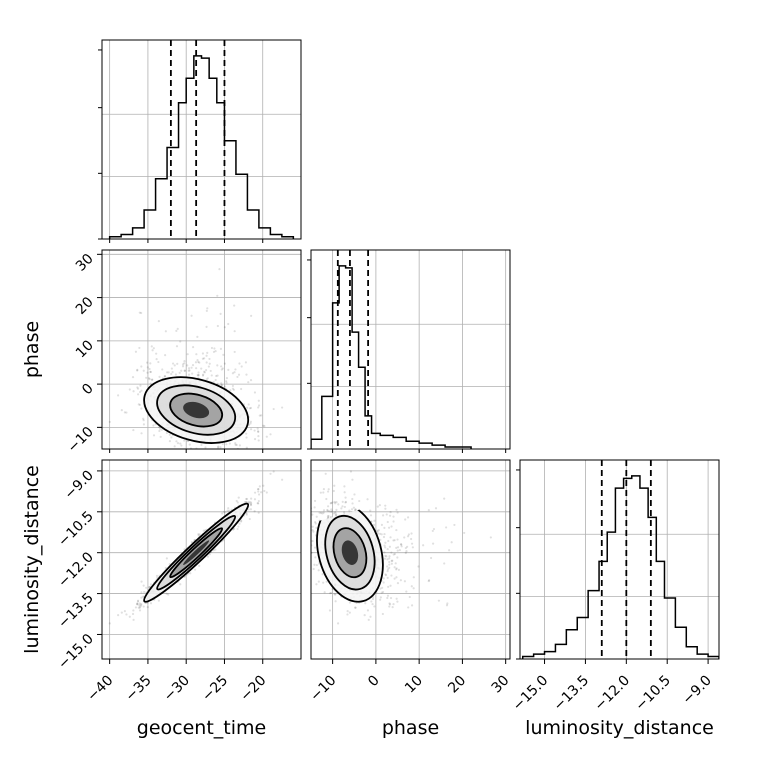  Describe the element at coordinates (201, 139) in the screenshot. I see `panel-frame` at that location.